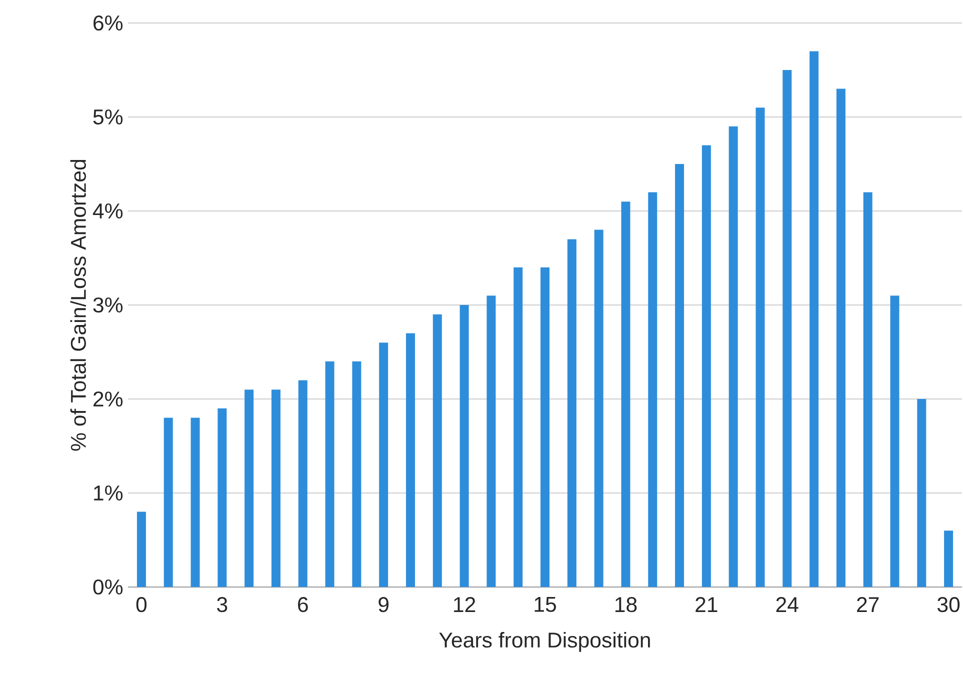  What do you see at coordinates (465, 604) in the screenshot?
I see `x-tick-label: 12` at bounding box center [465, 604].